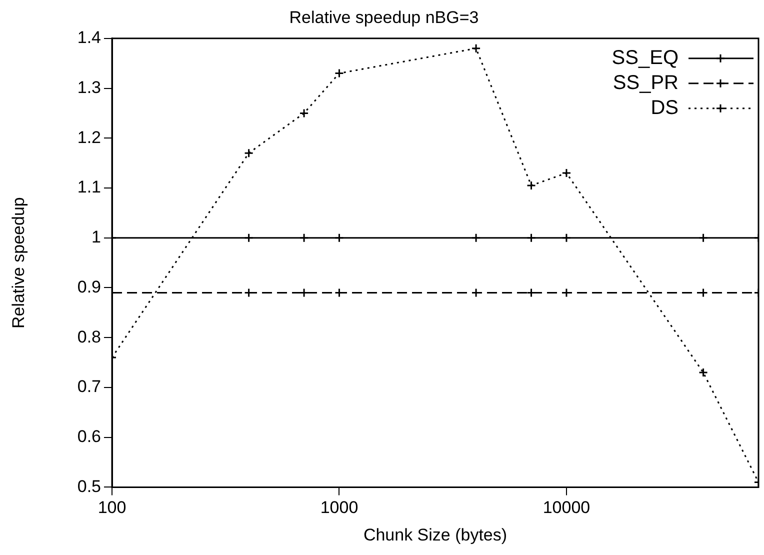 This screenshot has height=555, width=764. I want to click on chart-title: Relative speedup nBG=3, so click(384, 17).